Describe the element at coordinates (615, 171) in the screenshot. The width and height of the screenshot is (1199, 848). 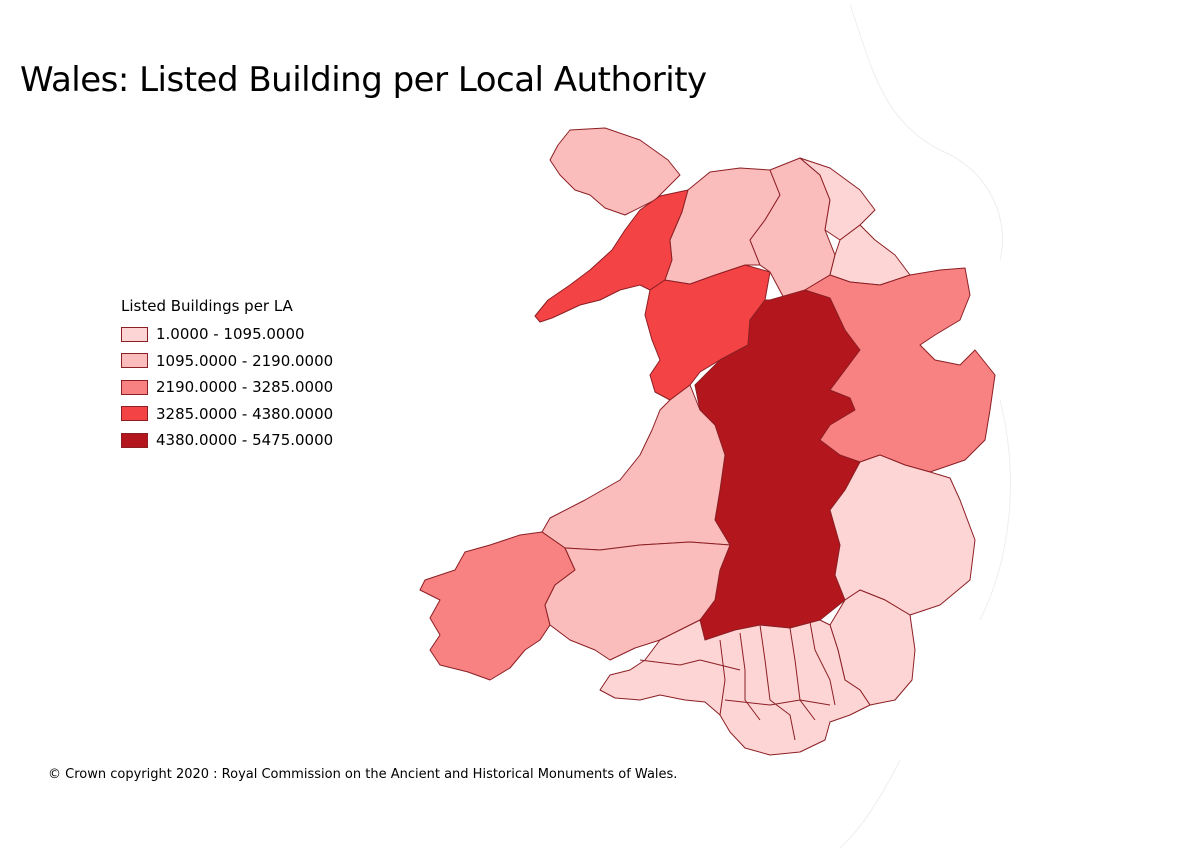
I see `region-anglesey` at that location.